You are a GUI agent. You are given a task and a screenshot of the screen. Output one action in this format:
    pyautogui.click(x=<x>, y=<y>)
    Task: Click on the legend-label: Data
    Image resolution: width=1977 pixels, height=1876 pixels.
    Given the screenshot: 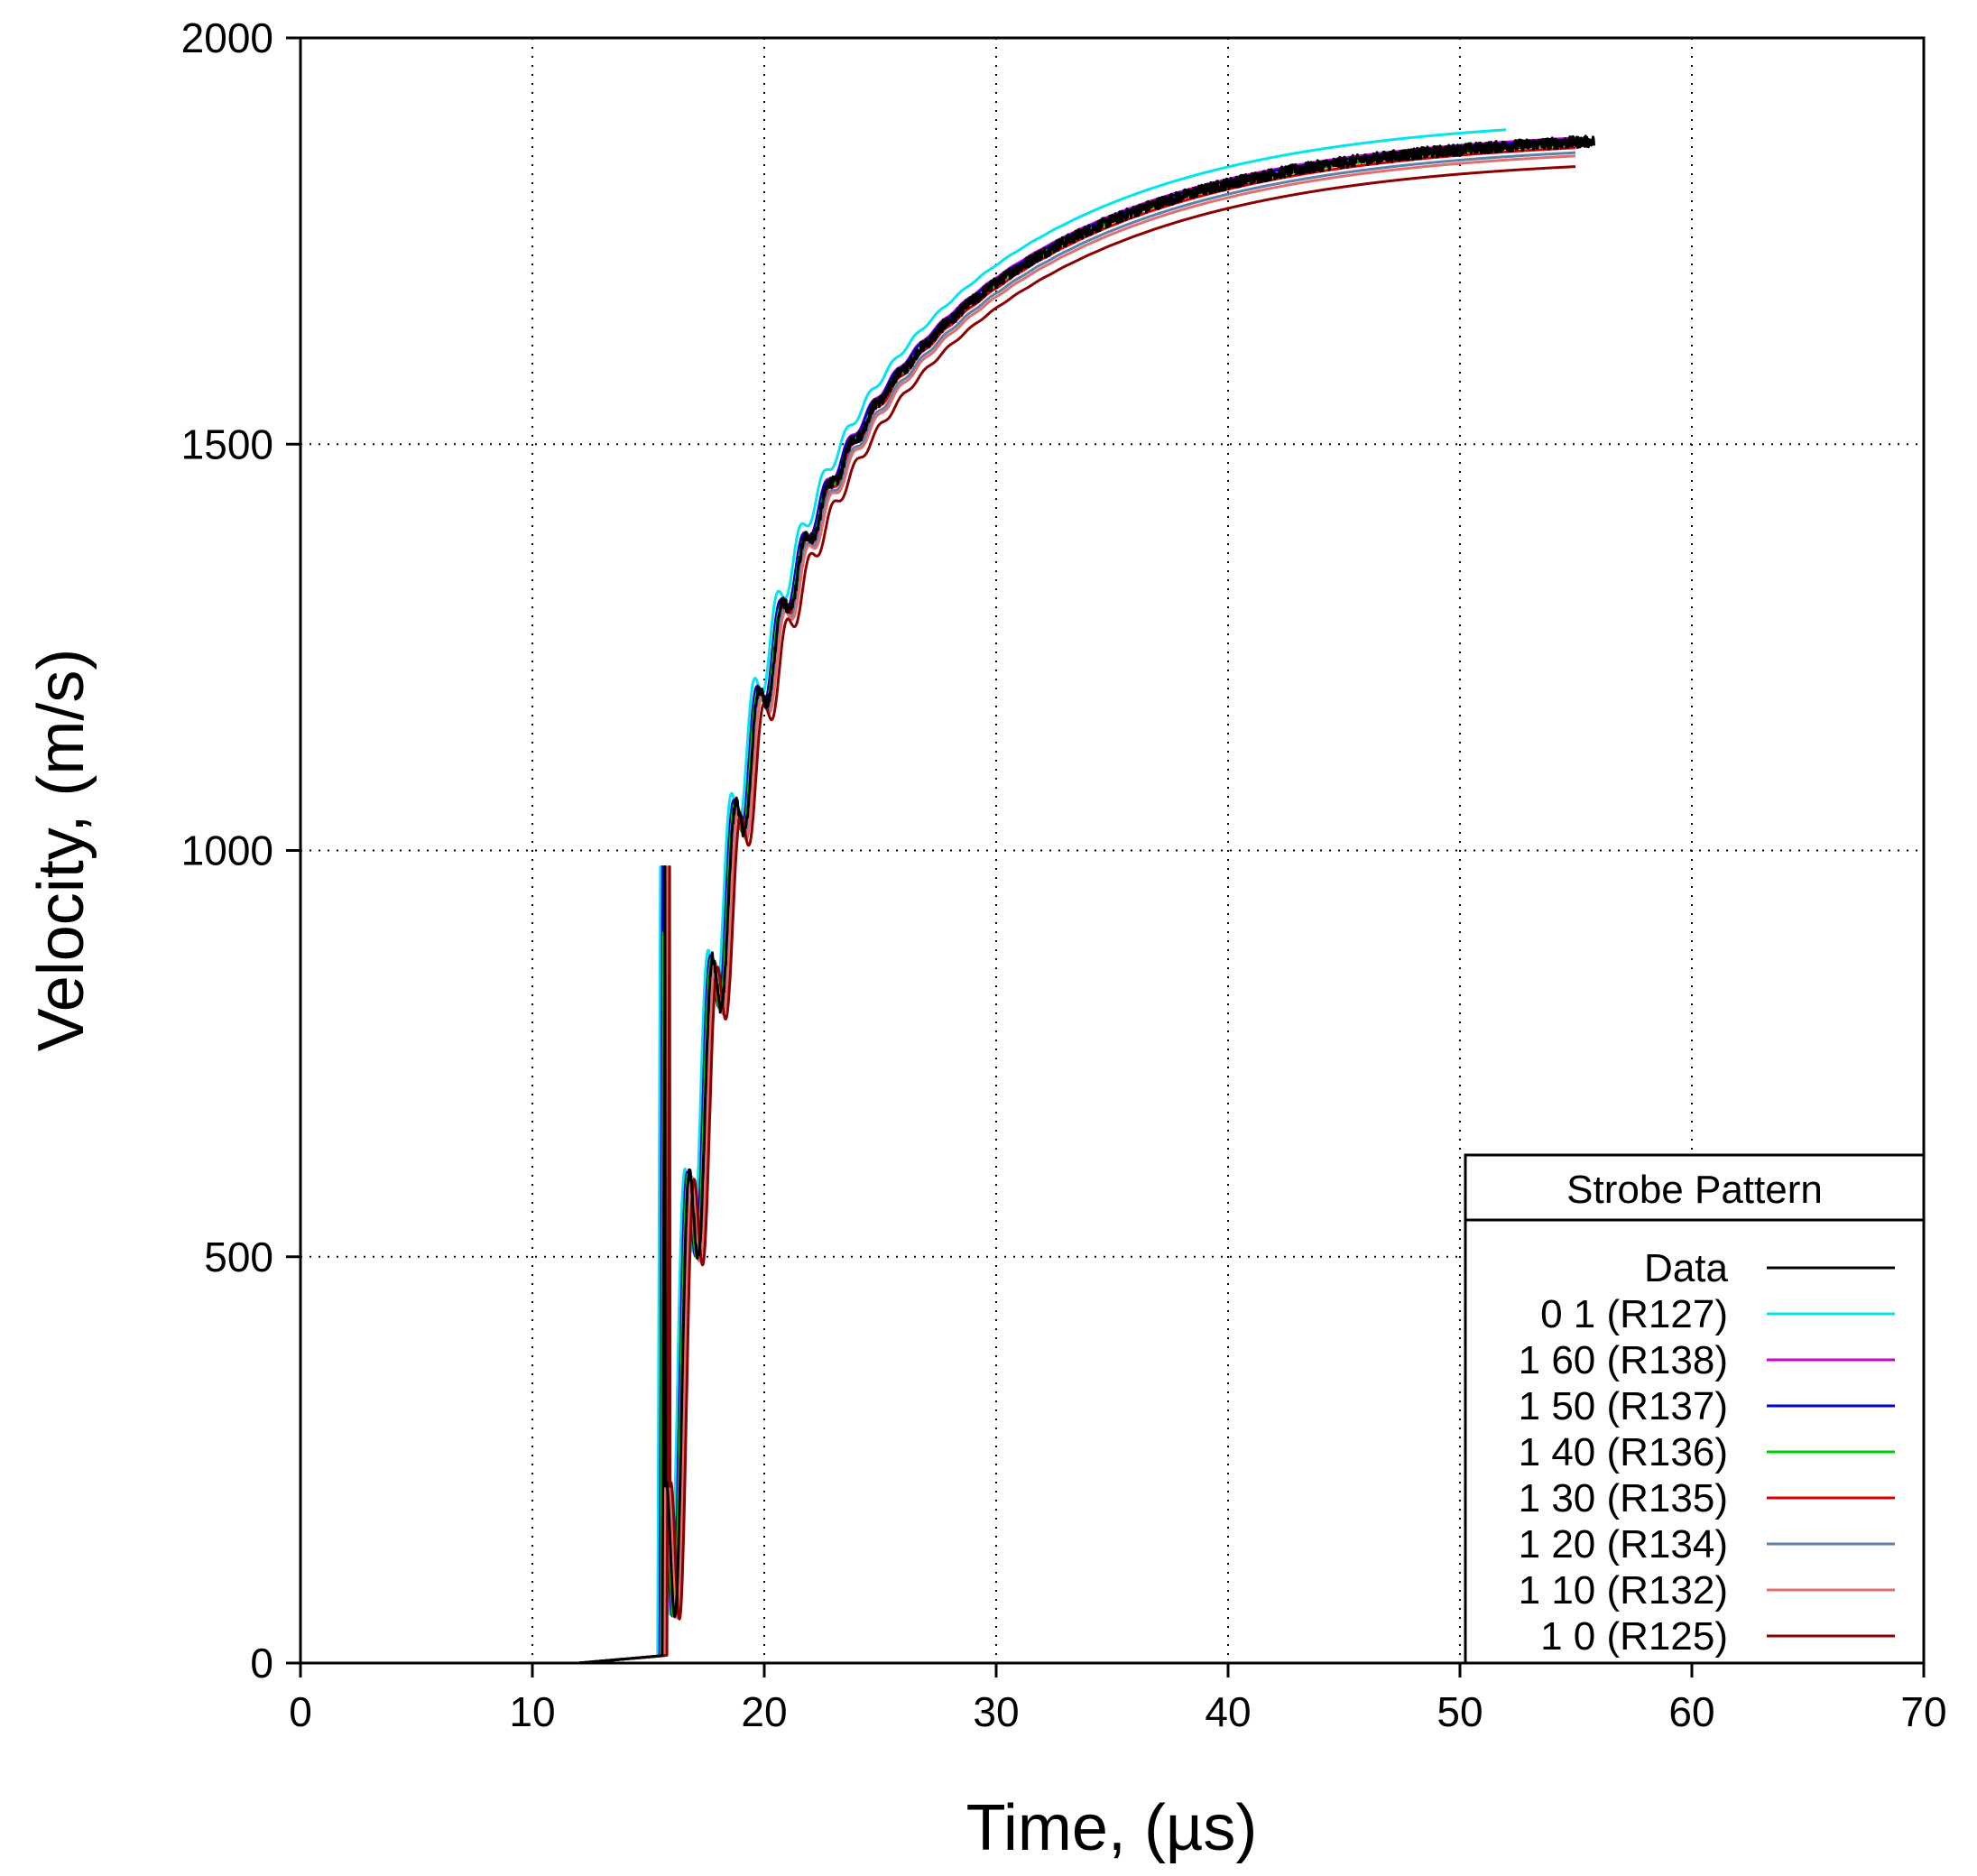 What is the action you would take?
    pyautogui.click(x=1686, y=1268)
    